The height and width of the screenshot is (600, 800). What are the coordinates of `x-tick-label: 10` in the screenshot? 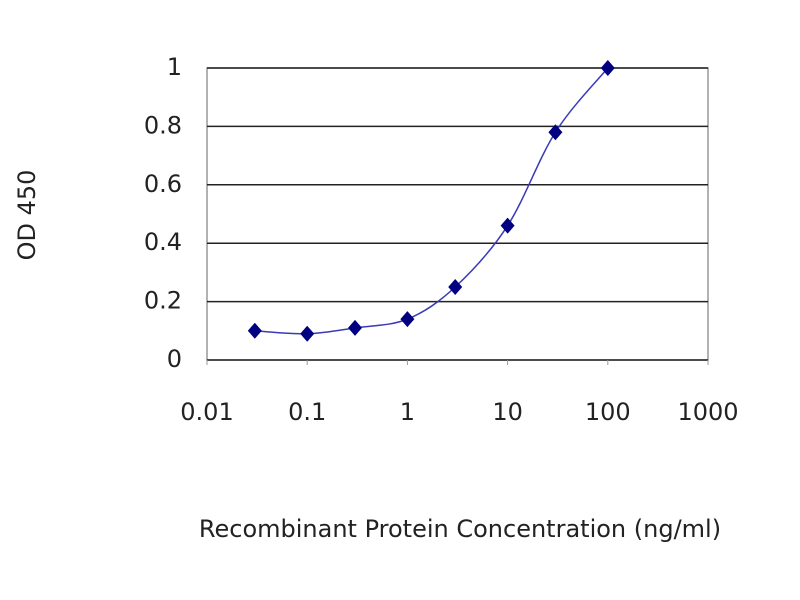 It's located at (507, 412).